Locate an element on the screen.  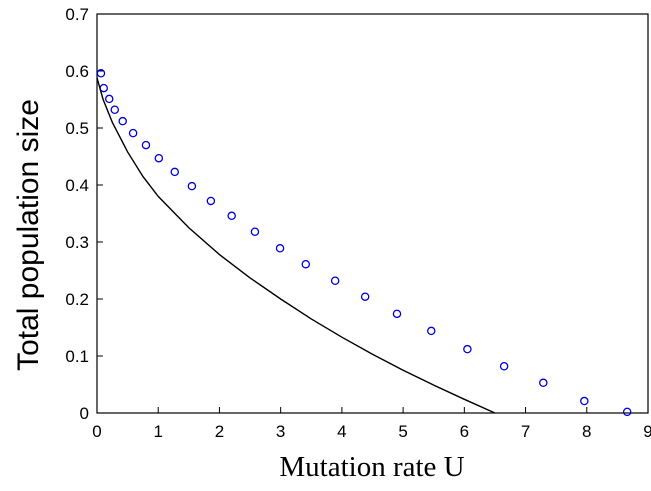
y-tick-label: 0.7 is located at coordinates (77, 14).